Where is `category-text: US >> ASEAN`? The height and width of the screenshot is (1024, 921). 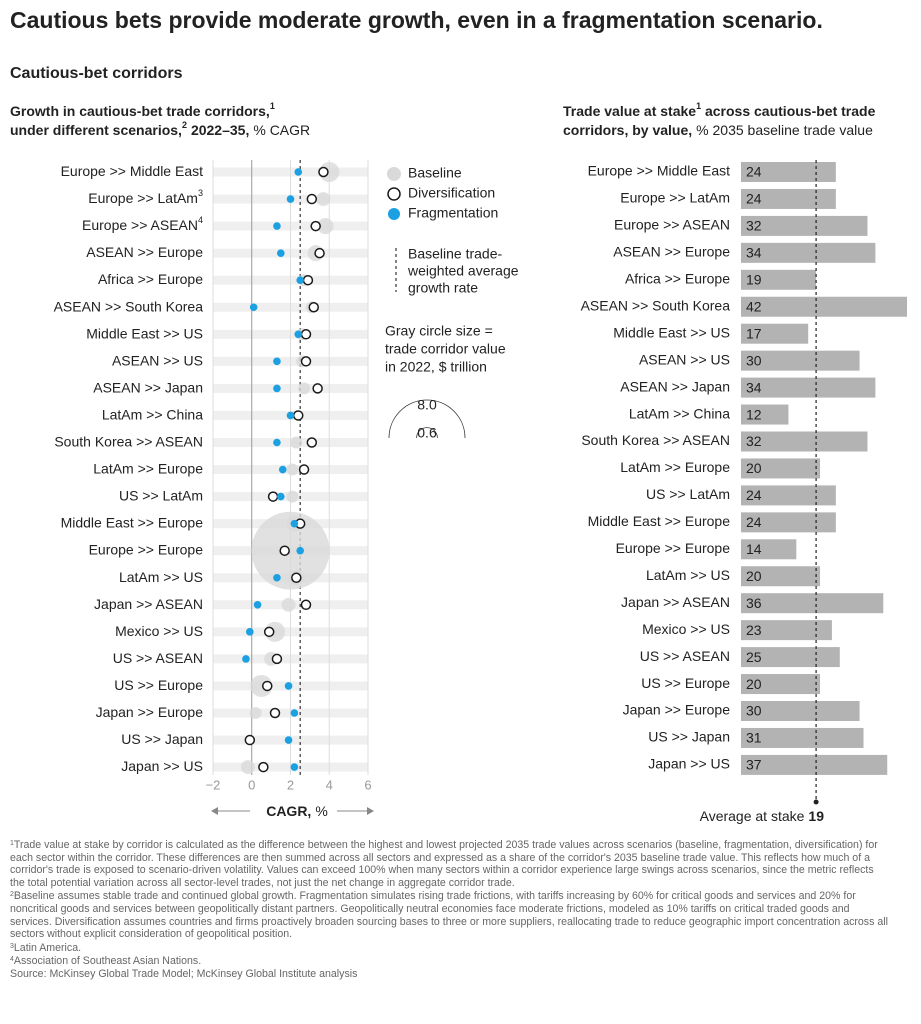 category-text: US >> ASEAN is located at coordinates (158, 658).